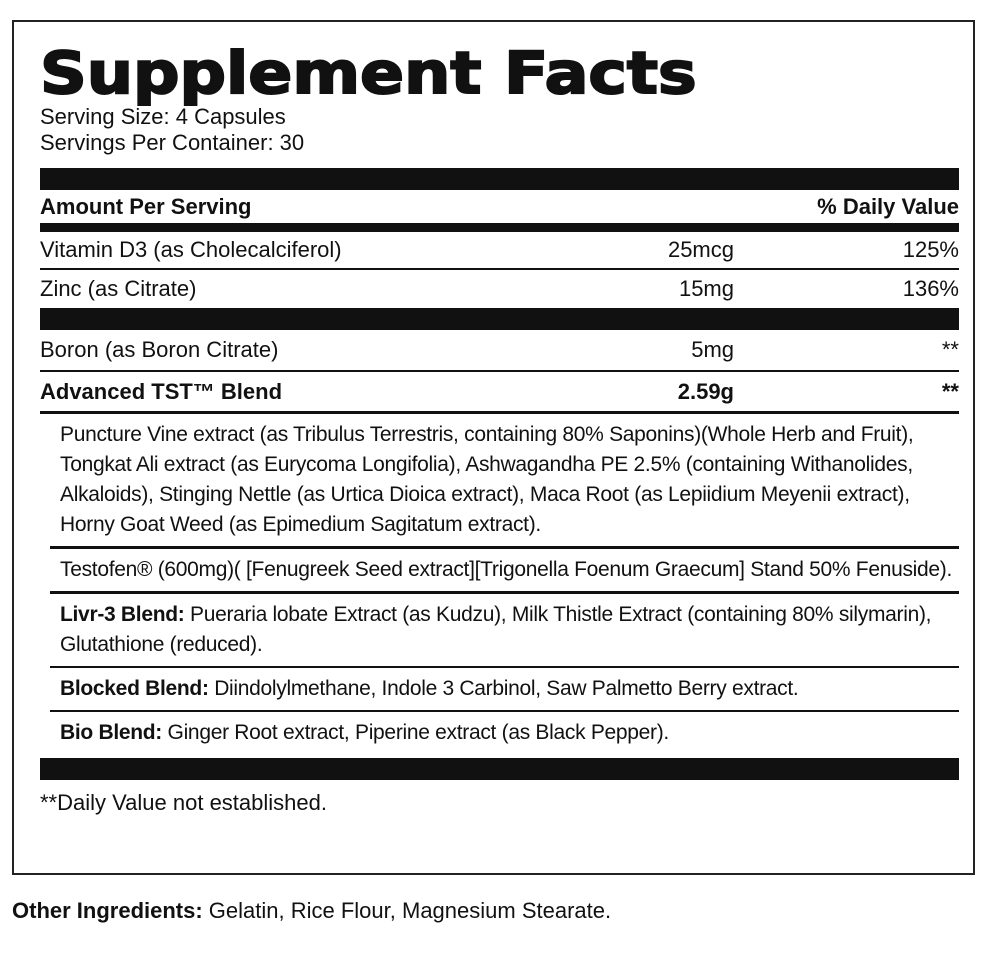  Describe the element at coordinates (407, 910) in the screenshot. I see `other-ingredients-text: Gelatin, Rice Flour, Magnesium Stearate.` at that location.